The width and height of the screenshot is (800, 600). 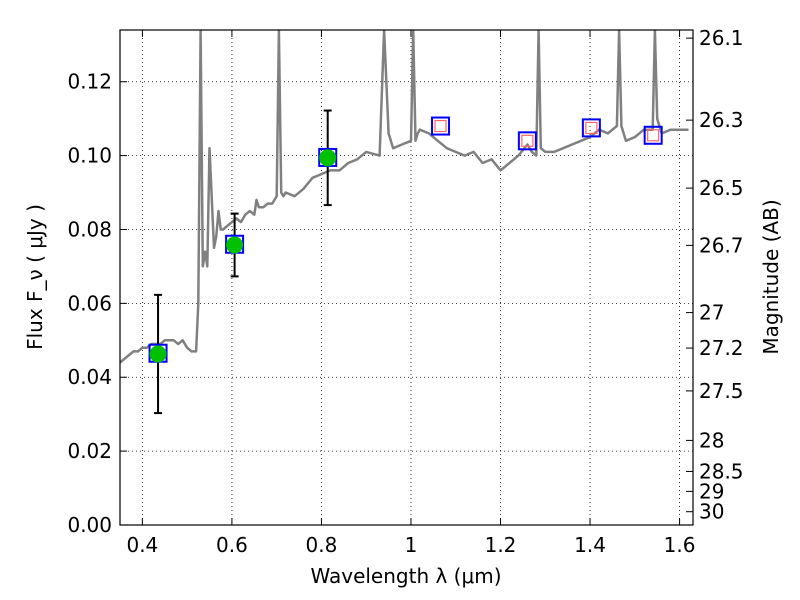 I want to click on right-tick-label: 27.2, so click(x=721, y=348).